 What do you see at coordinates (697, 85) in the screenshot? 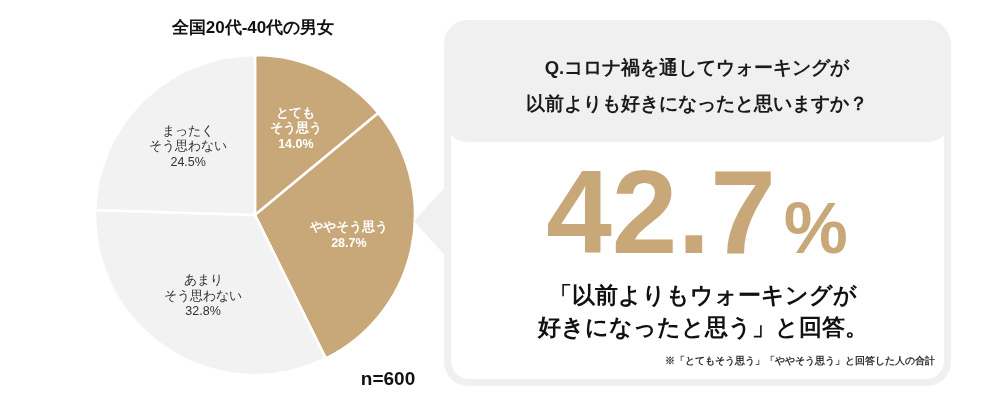
I see `title: Q.コロナ禍を通してウォーキングが以前よりも好きになったと思いますか？` at bounding box center [697, 85].